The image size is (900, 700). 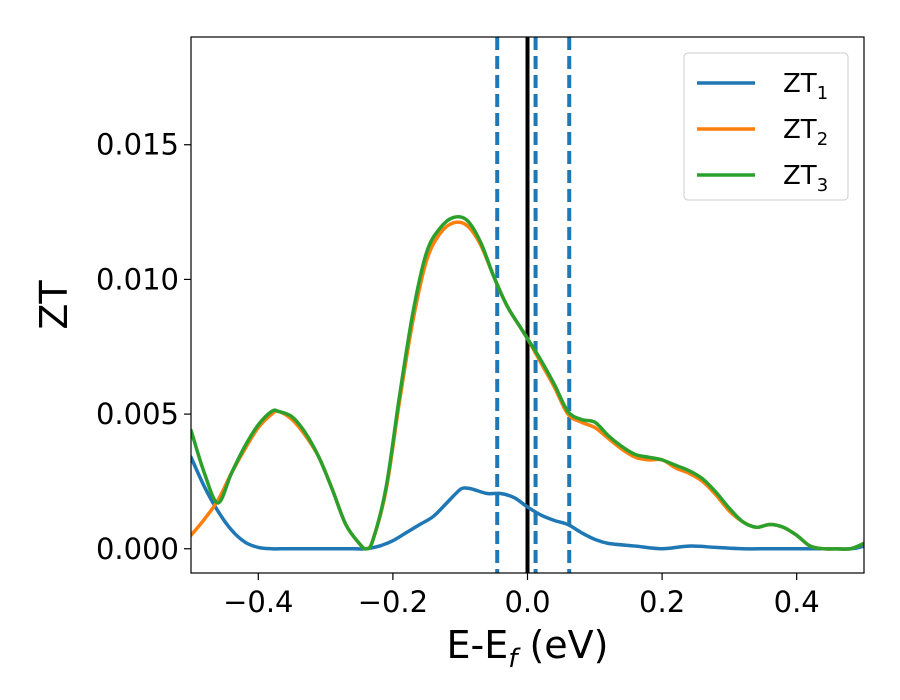 What do you see at coordinates (137, 549) in the screenshot?
I see `y-tick-label: 0.000` at bounding box center [137, 549].